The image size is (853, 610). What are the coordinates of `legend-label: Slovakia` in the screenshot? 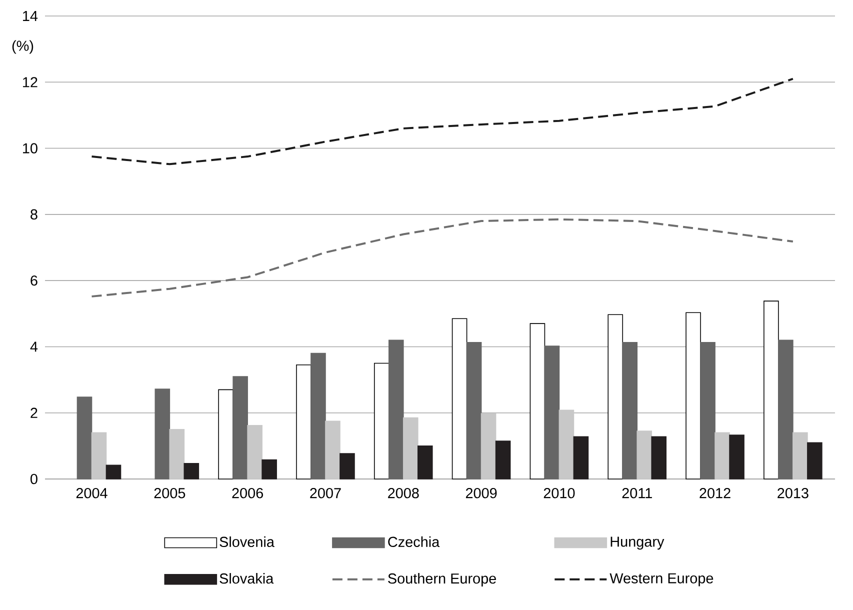 It's located at (247, 578).